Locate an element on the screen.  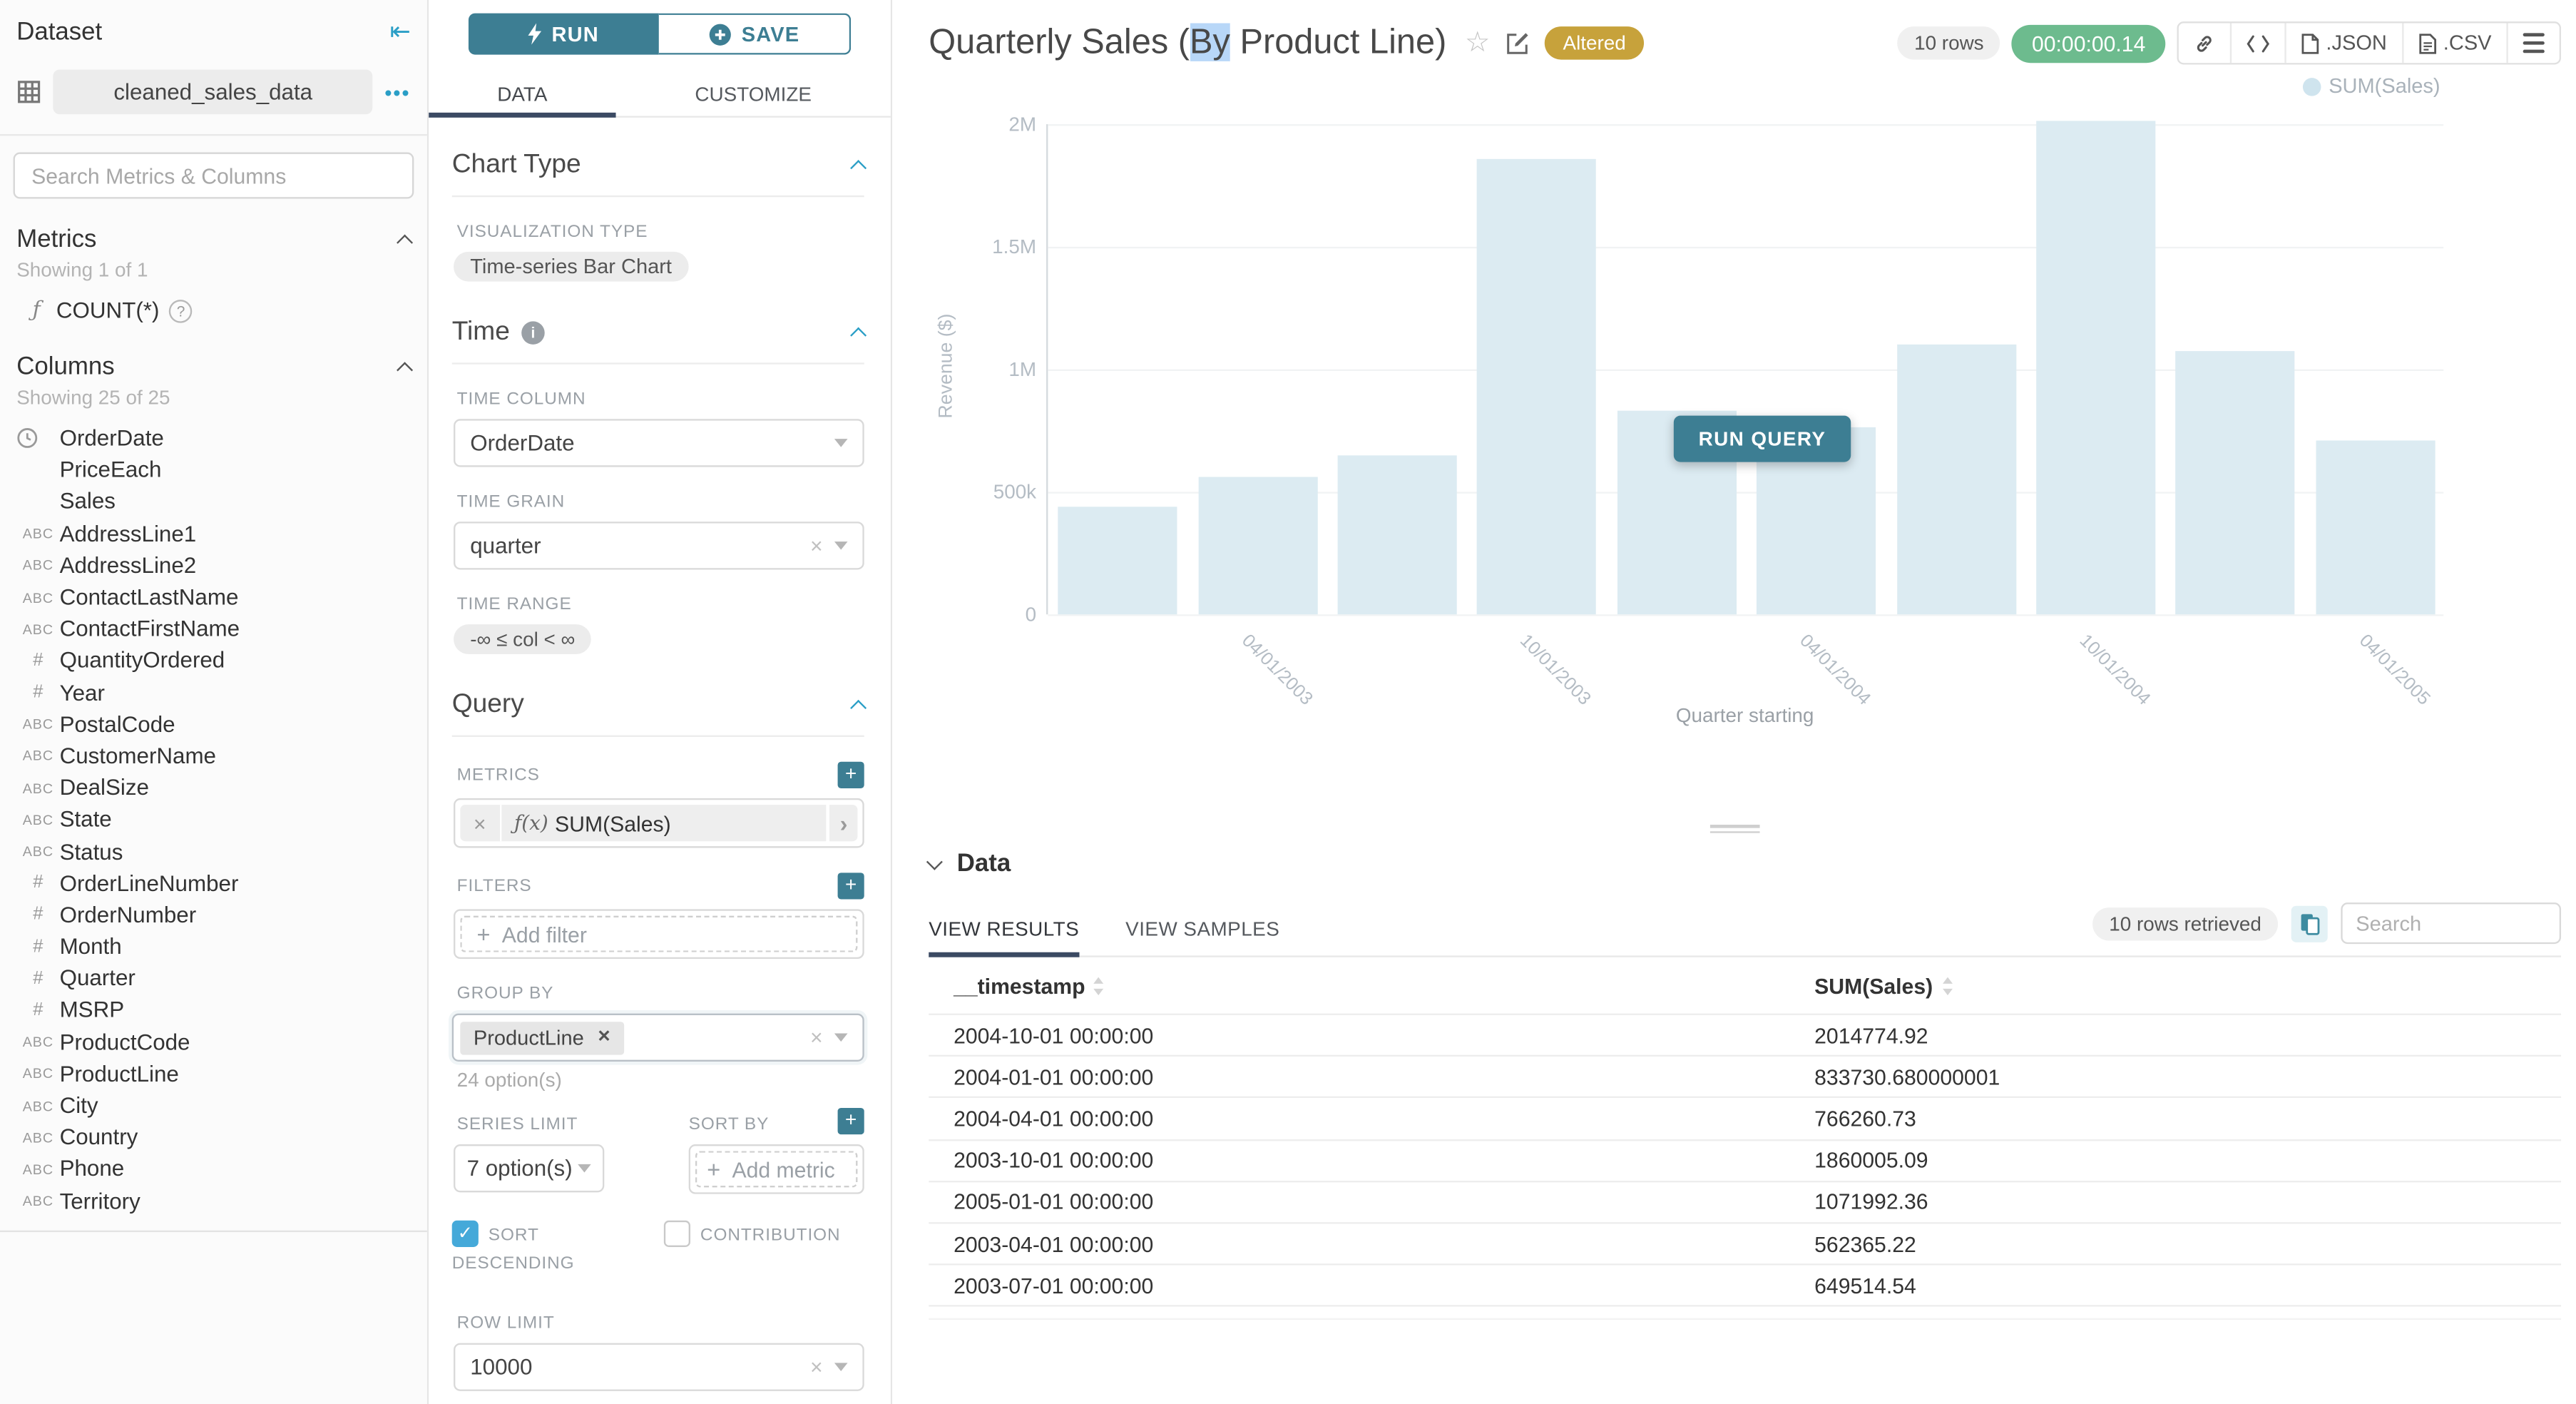
column-list-item: ABC ProductCode is located at coordinates (214, 1042).